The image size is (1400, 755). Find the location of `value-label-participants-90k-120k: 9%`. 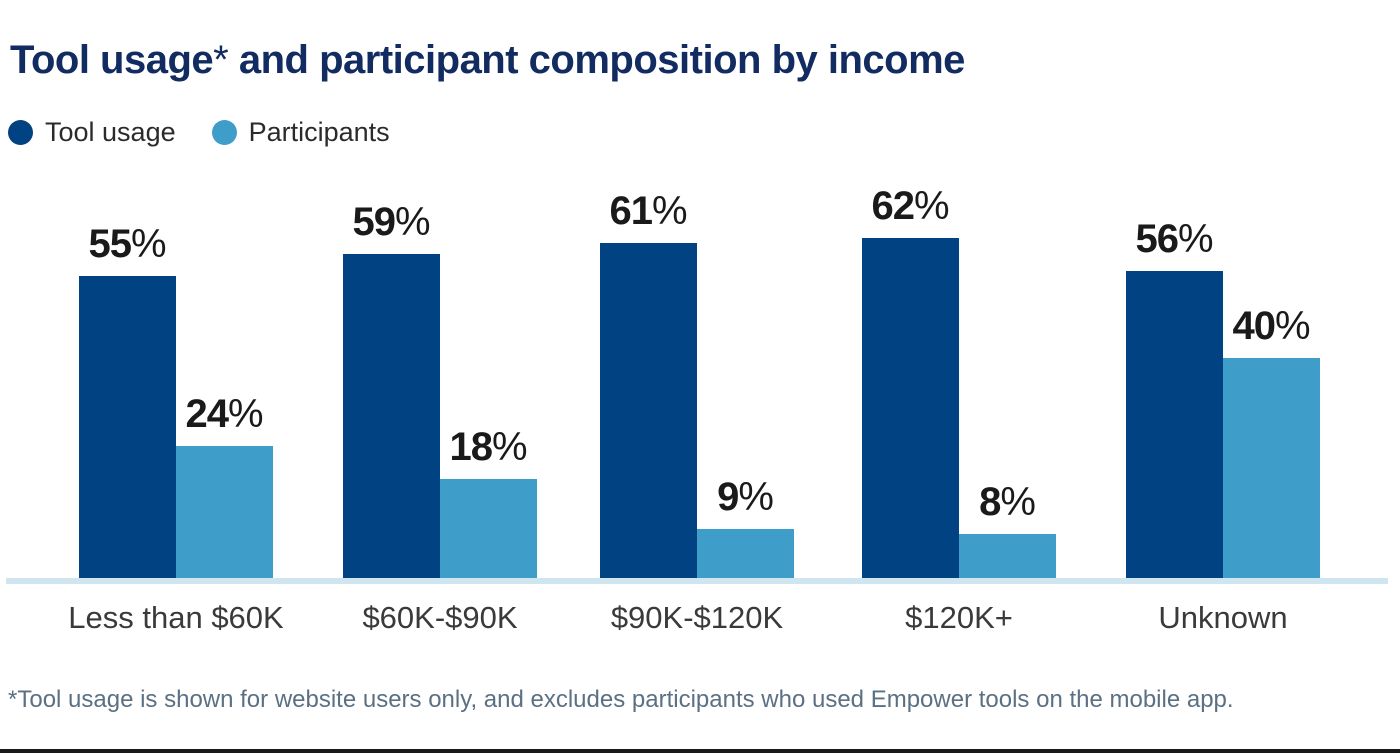

value-label-participants-90k-120k: 9% is located at coordinates (745, 497).